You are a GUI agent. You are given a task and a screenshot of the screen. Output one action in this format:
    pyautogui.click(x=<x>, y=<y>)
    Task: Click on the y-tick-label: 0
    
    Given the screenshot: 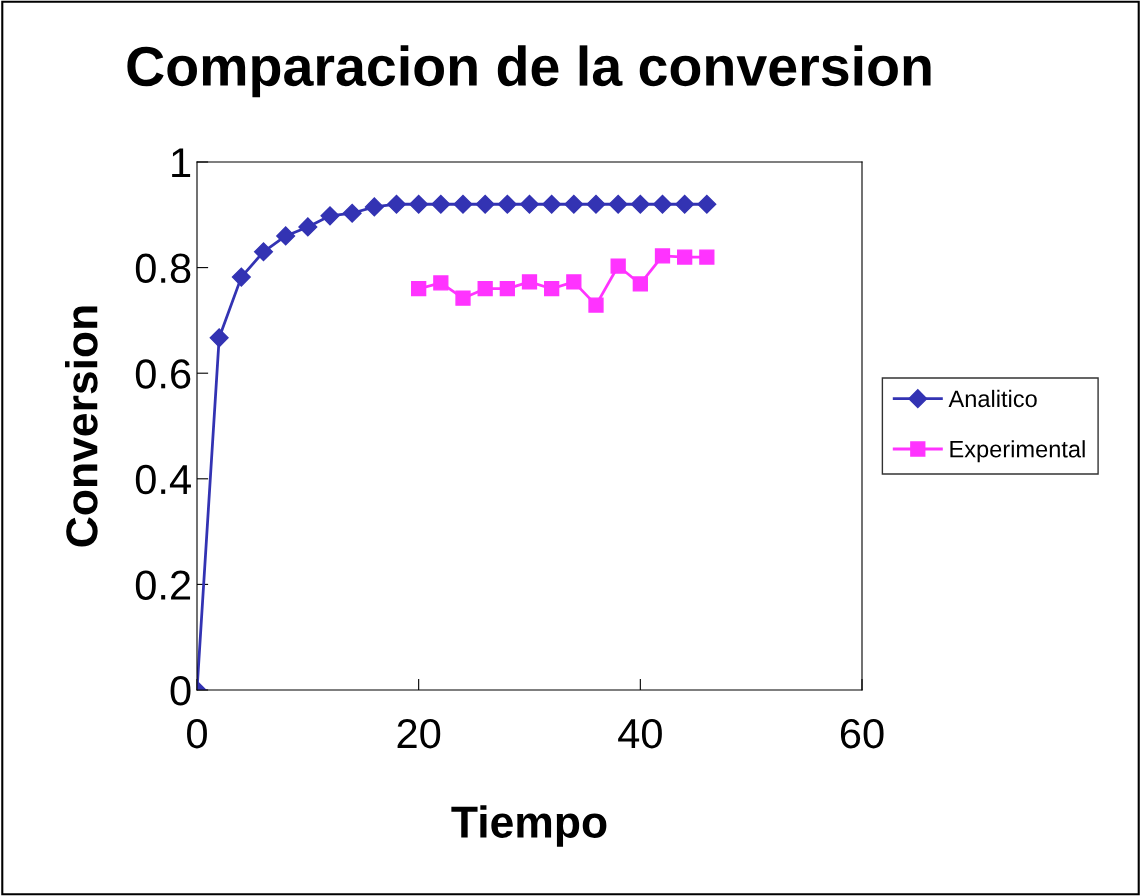 What is the action you would take?
    pyautogui.click(x=180, y=691)
    